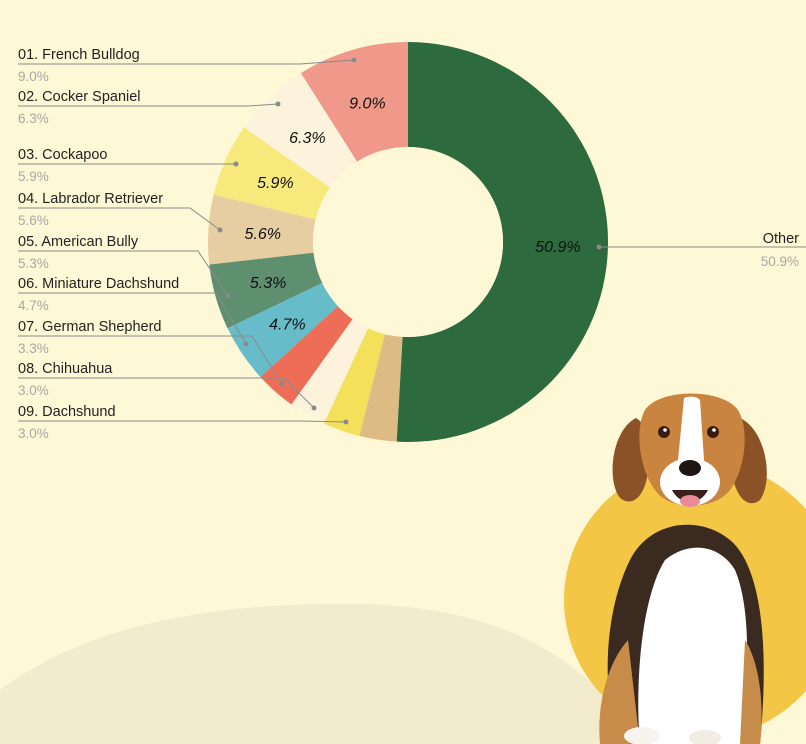 The width and height of the screenshot is (806, 744). I want to click on legend-label: 09. Dachshund, so click(67, 412).